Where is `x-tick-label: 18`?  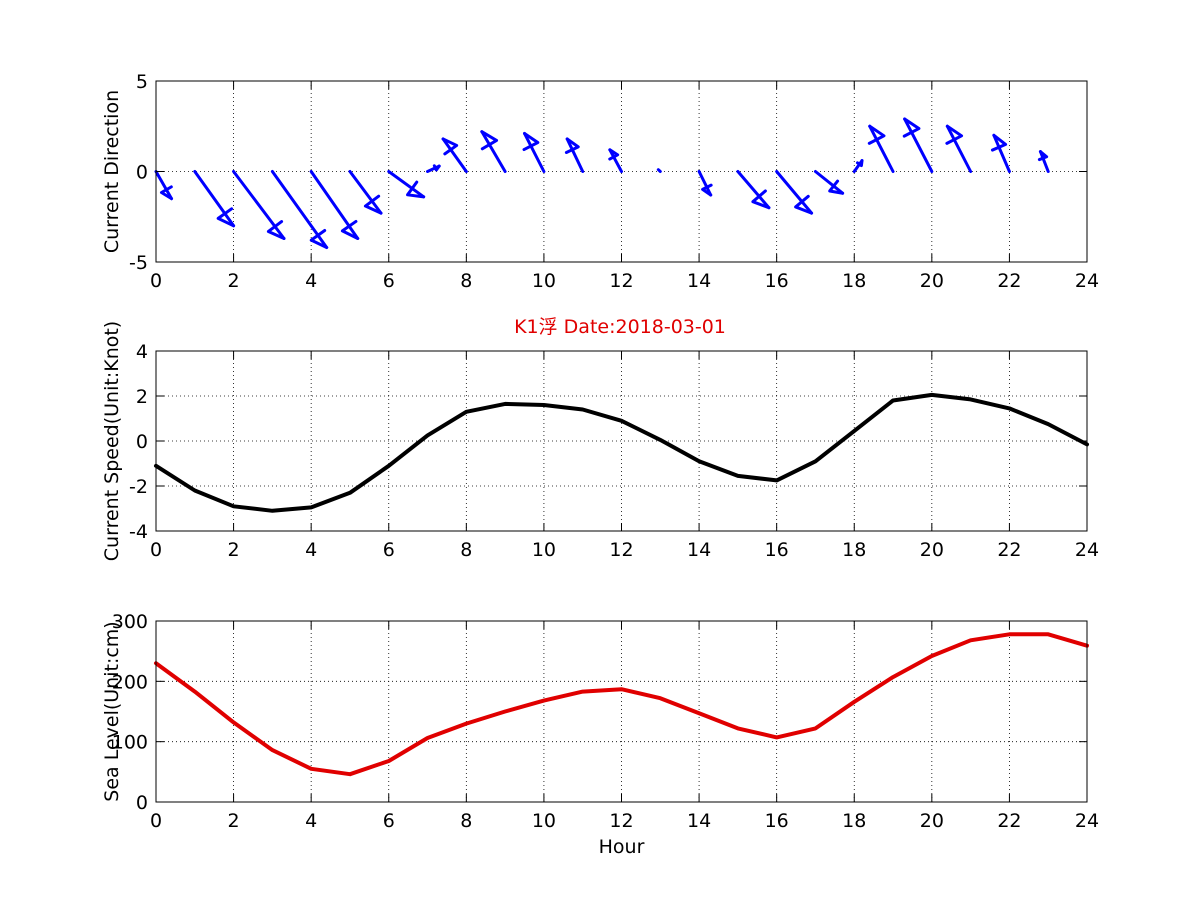
x-tick-label: 18 is located at coordinates (854, 281).